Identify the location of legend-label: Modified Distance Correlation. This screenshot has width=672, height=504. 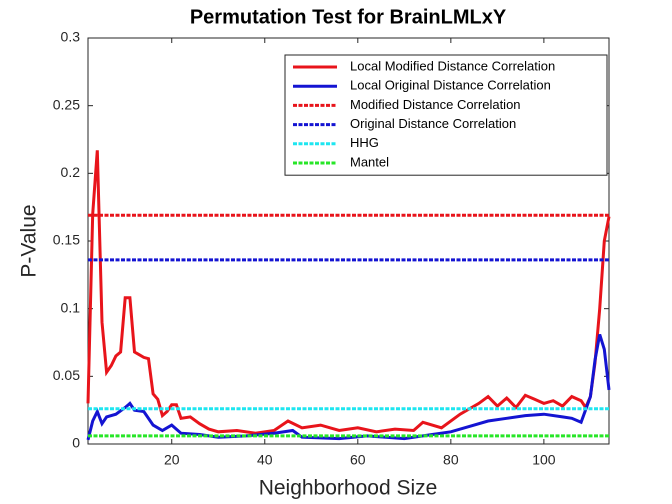
(435, 104).